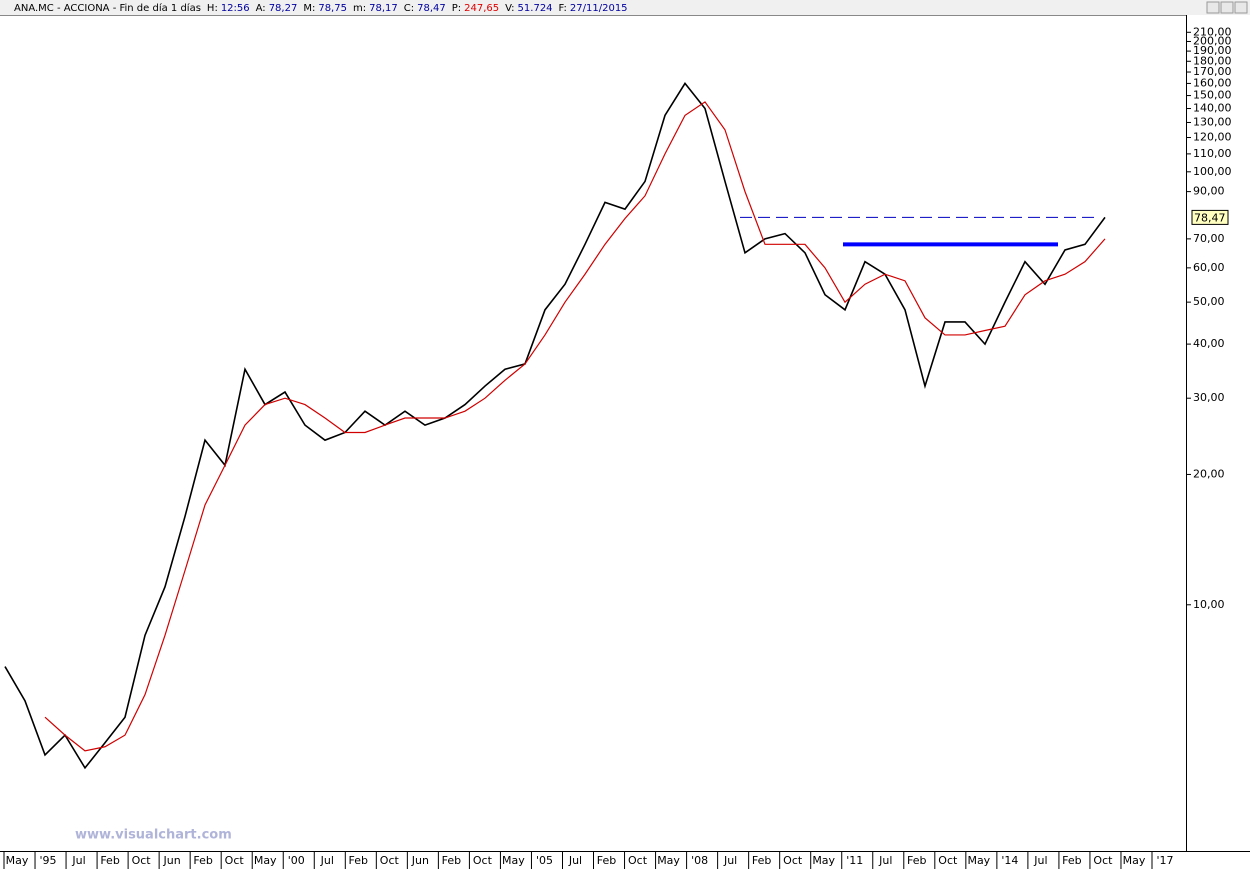 This screenshot has width=1250, height=869. Describe the element at coordinates (1212, 31) in the screenshot. I see `y-tick-label: 210,00` at that location.